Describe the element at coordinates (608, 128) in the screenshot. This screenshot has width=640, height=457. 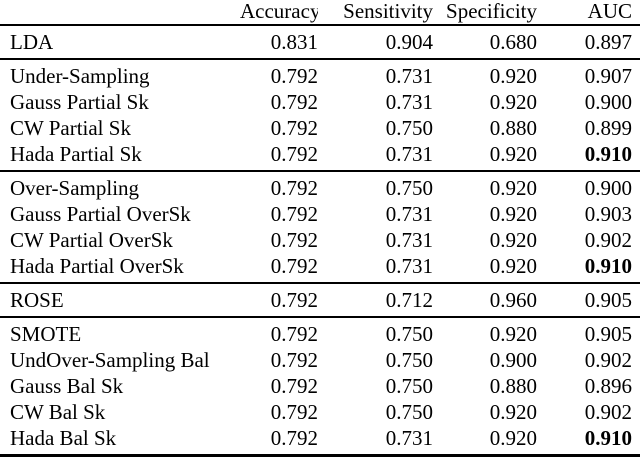
I see `cell-auc: 0.899` at that location.